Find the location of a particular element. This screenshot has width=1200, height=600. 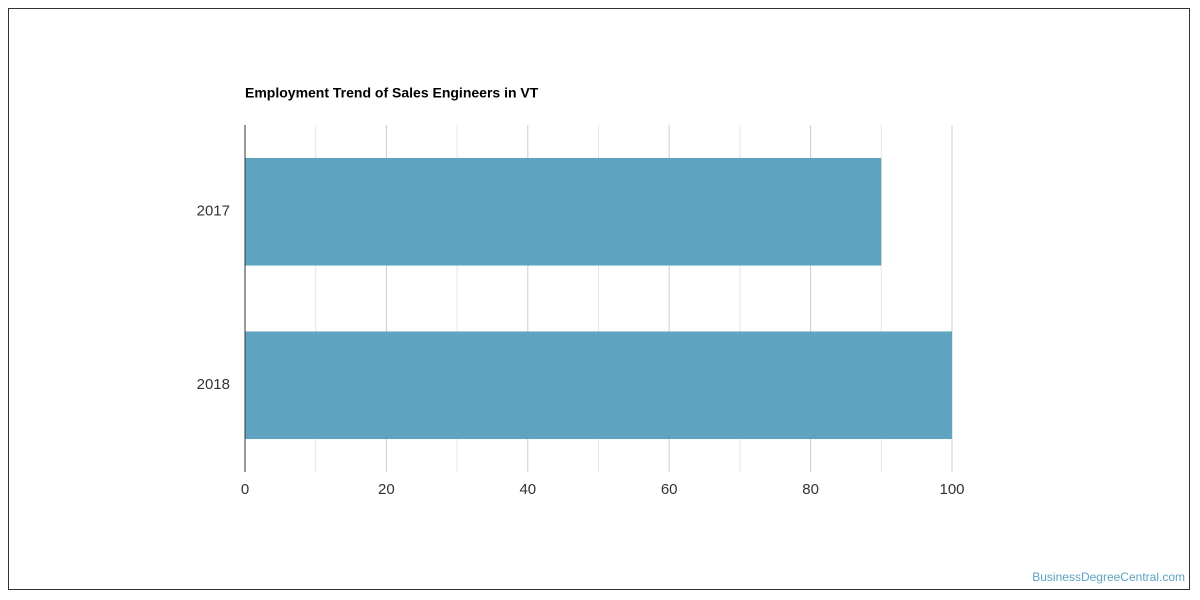

x-tick-label: 60 is located at coordinates (669, 489).